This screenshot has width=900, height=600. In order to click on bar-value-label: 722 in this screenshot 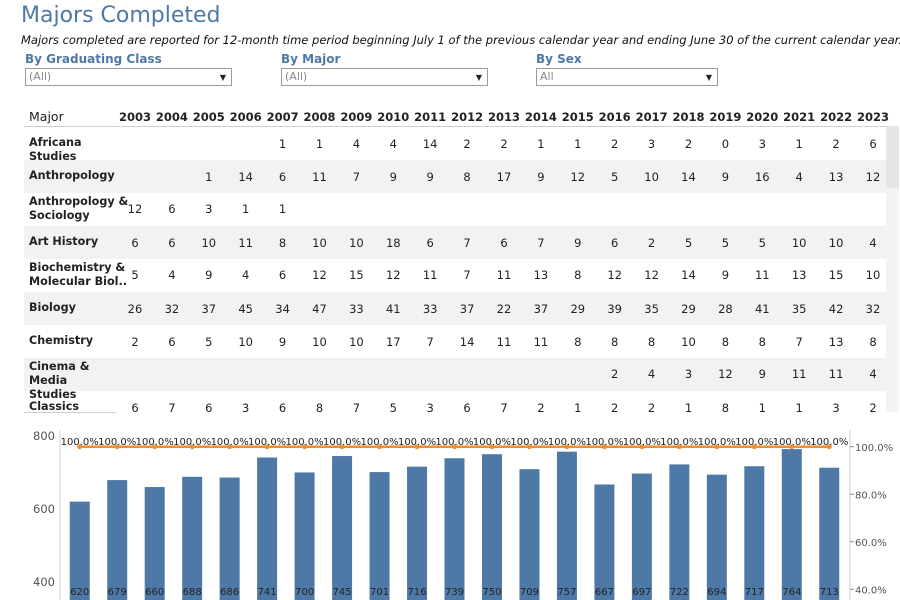, I will do `click(679, 592)`.